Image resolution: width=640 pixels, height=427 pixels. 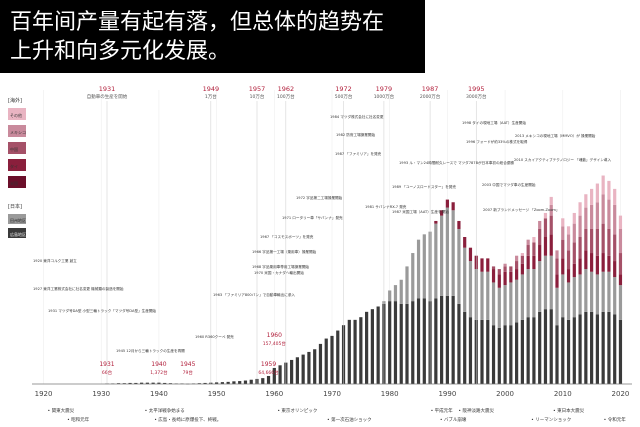 What do you see at coordinates (456, 162) in the screenshot?
I see `annotation-note: 1993 ル・マン24時間耐久レースで マツダ787Bが日本車初の総合優勝` at bounding box center [456, 162].